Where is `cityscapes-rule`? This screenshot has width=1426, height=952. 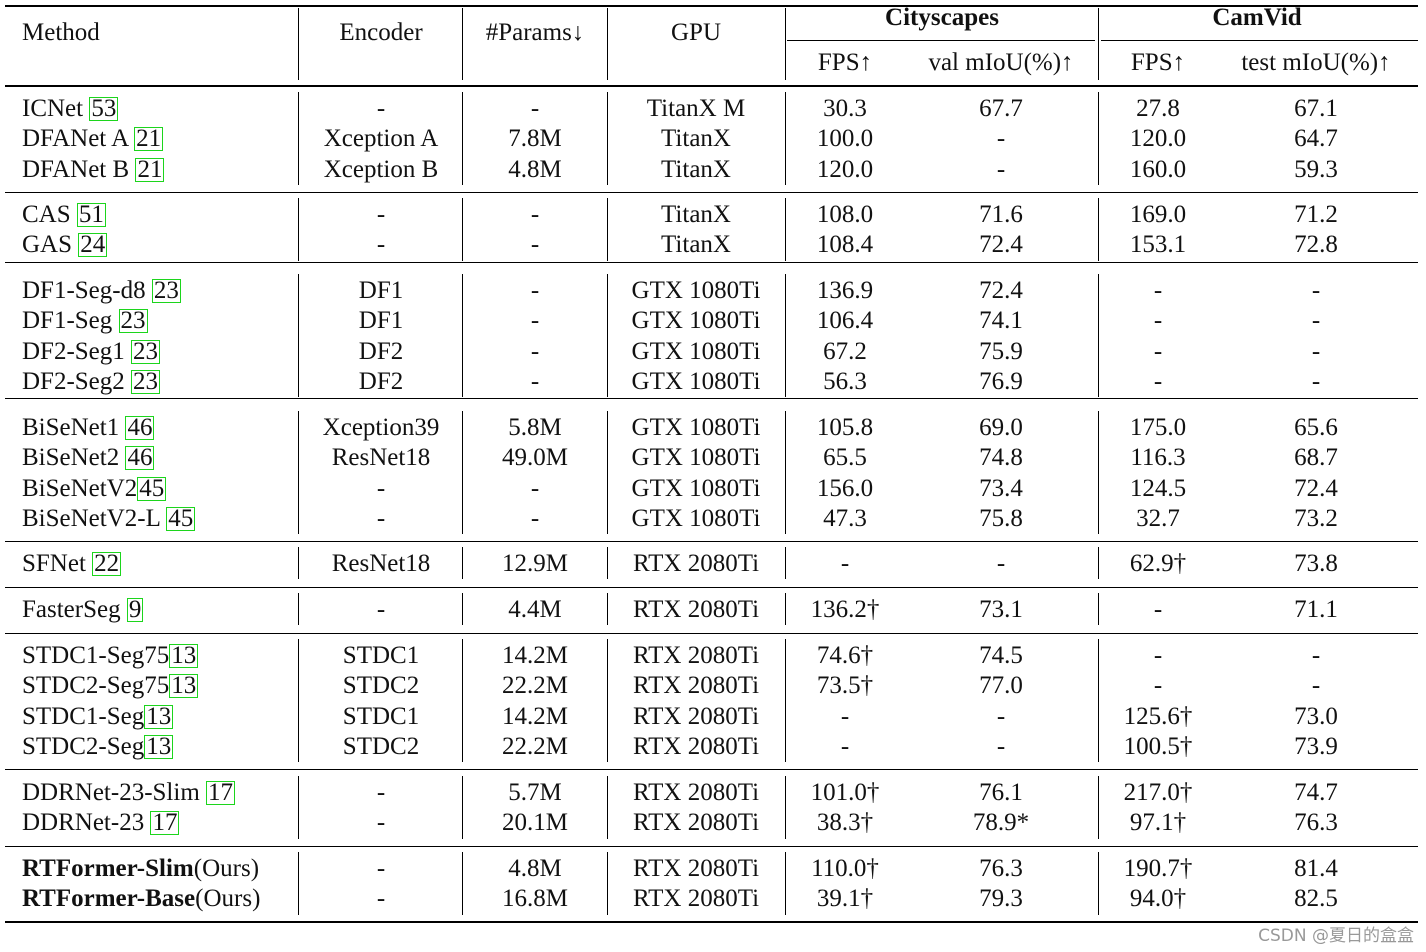 cityscapes-rule is located at coordinates (941, 41).